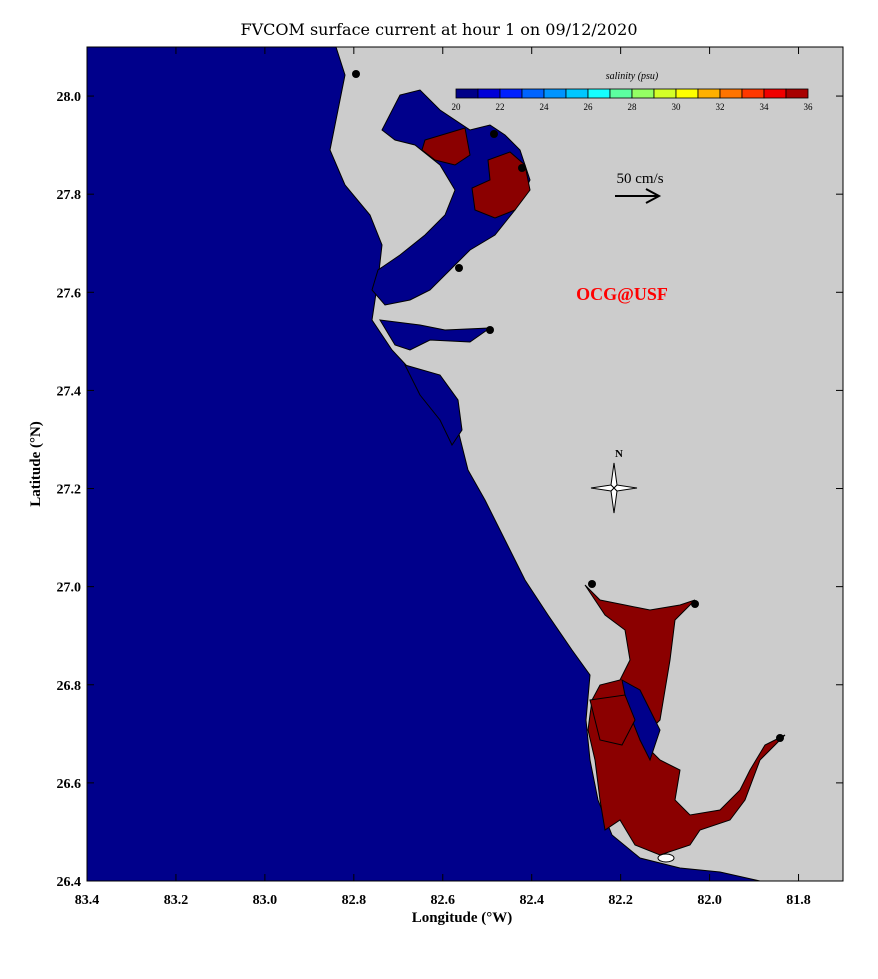 This screenshot has height=979, width=878. Describe the element at coordinates (69, 588) in the screenshot. I see `y-tick-label: 27.0` at that location.